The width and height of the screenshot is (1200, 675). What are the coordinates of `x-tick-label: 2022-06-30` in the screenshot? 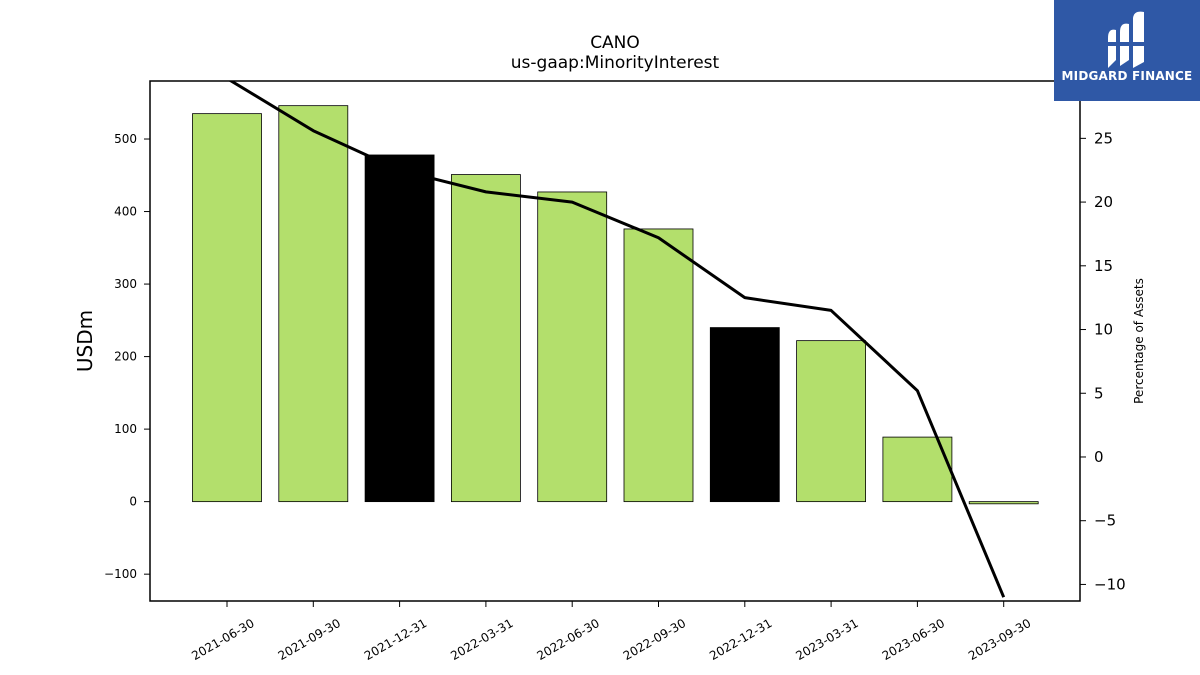 It's located at (567, 639).